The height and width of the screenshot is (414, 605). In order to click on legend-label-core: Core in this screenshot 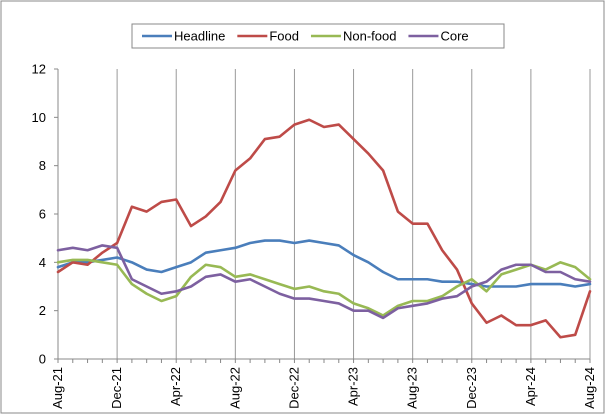, I will do `click(454, 36)`.